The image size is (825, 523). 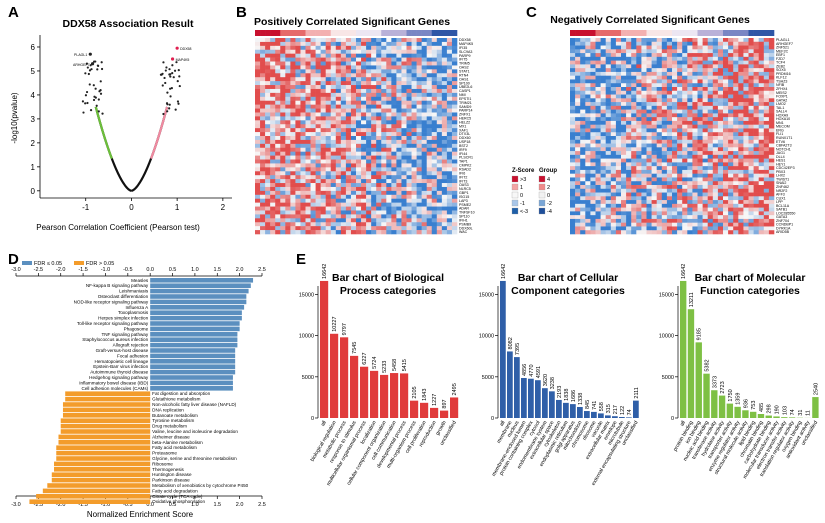 I want to click on enrichment-tick-label: 2.5, so click(x=262, y=270).